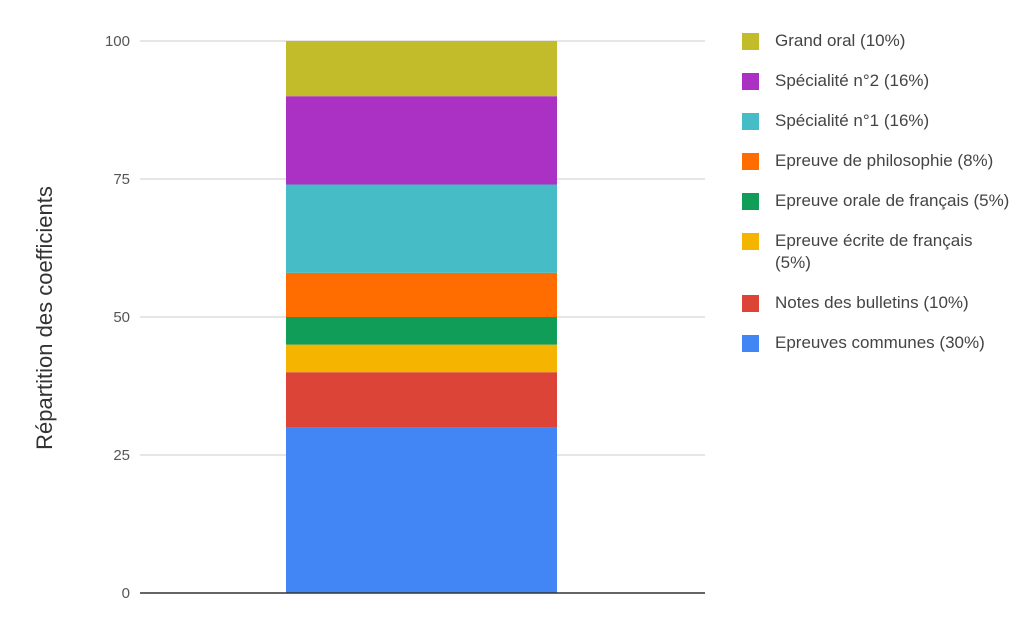 The height and width of the screenshot is (633, 1024). I want to click on legend-label: Grand oral (10%), so click(840, 40).